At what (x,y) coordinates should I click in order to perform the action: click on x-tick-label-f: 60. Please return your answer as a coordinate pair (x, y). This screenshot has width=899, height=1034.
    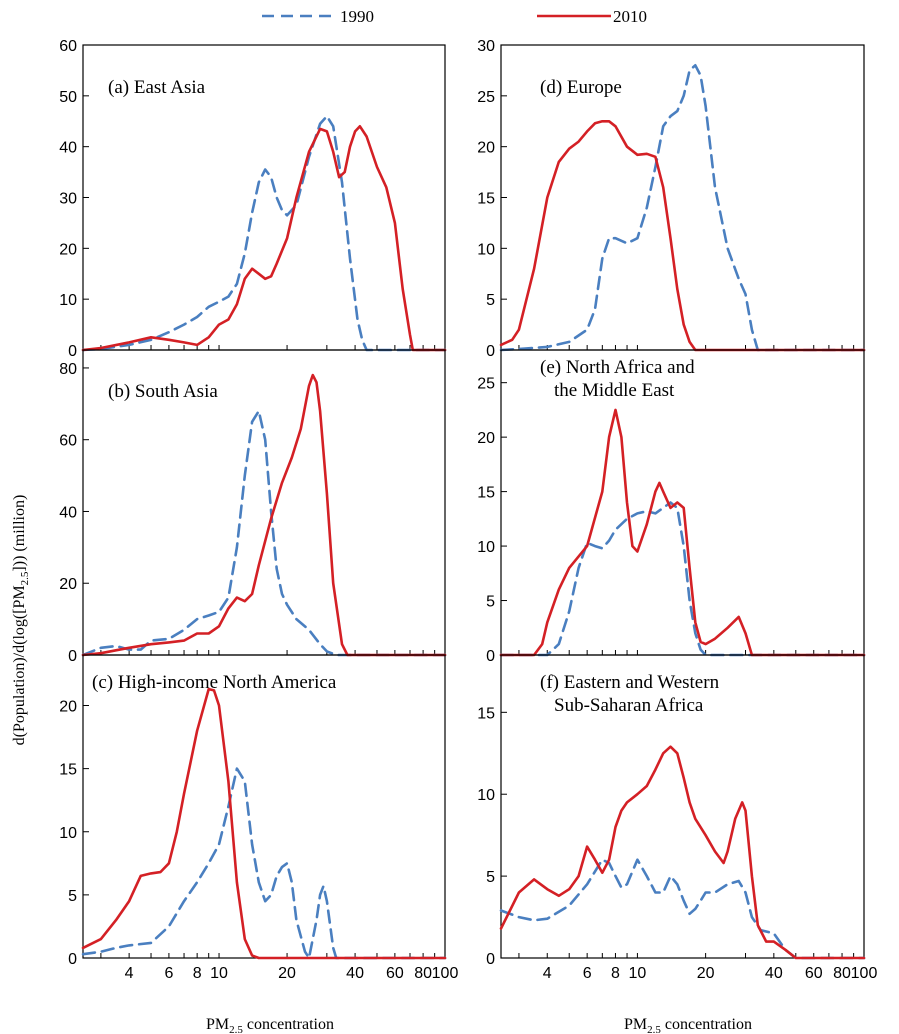
    Looking at the image, I should click on (814, 973).